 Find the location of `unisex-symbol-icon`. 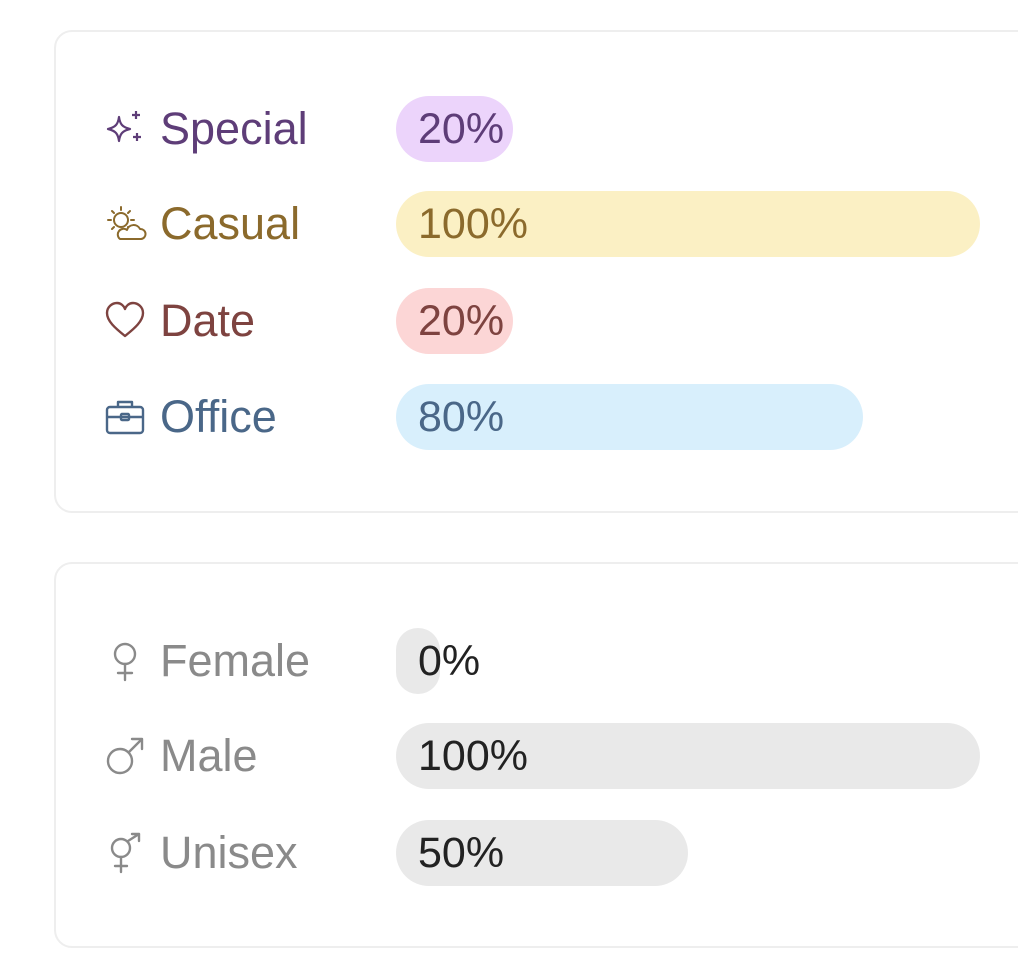

unisex-symbol-icon is located at coordinates (125, 853).